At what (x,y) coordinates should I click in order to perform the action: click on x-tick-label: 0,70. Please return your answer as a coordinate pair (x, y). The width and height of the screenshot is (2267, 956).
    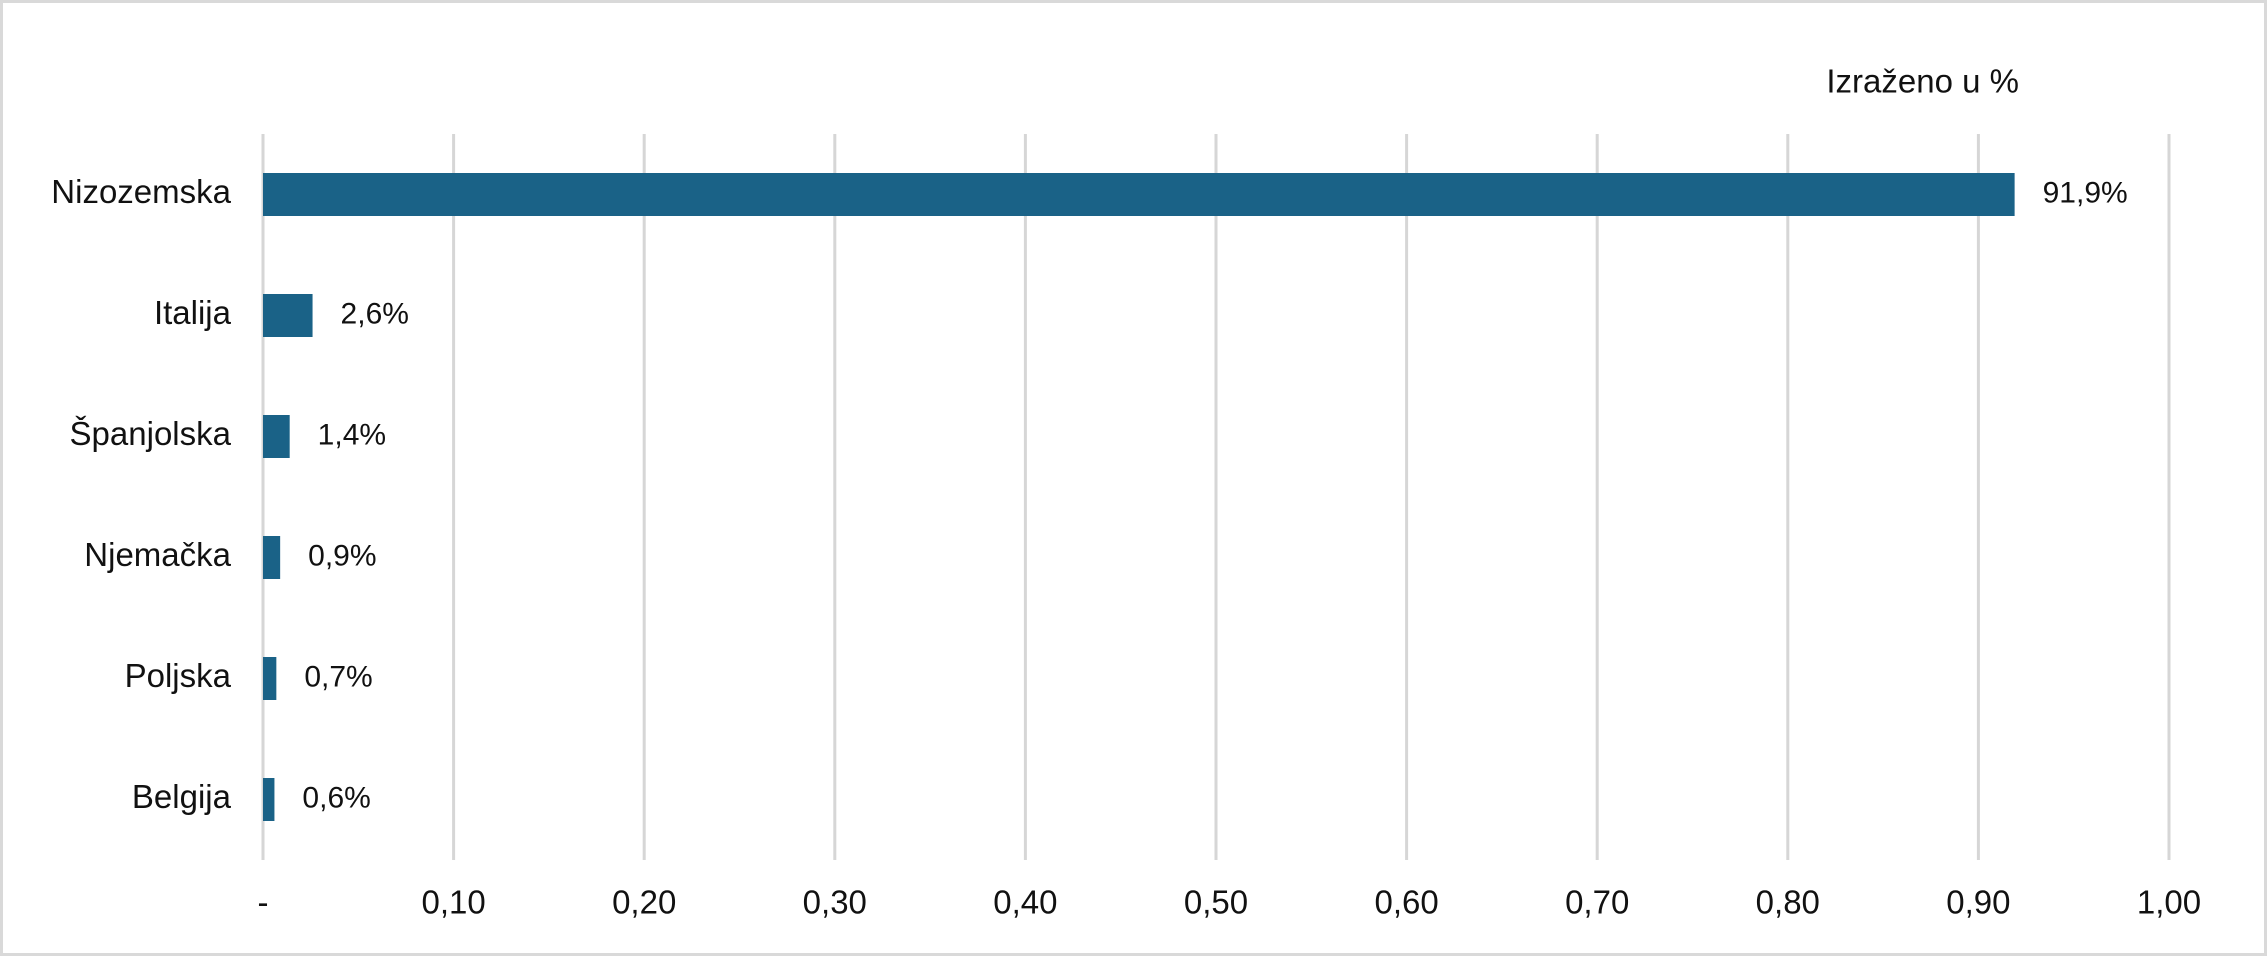
    Looking at the image, I should click on (1597, 902).